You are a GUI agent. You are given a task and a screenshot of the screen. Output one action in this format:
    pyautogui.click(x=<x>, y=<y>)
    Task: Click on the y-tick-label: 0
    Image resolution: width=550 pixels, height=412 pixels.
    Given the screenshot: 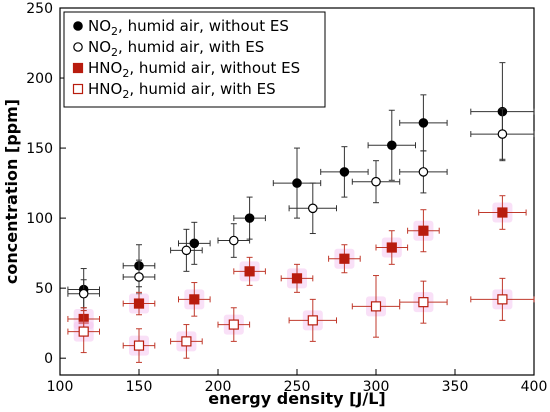 What is the action you would take?
    pyautogui.click(x=48, y=359)
    